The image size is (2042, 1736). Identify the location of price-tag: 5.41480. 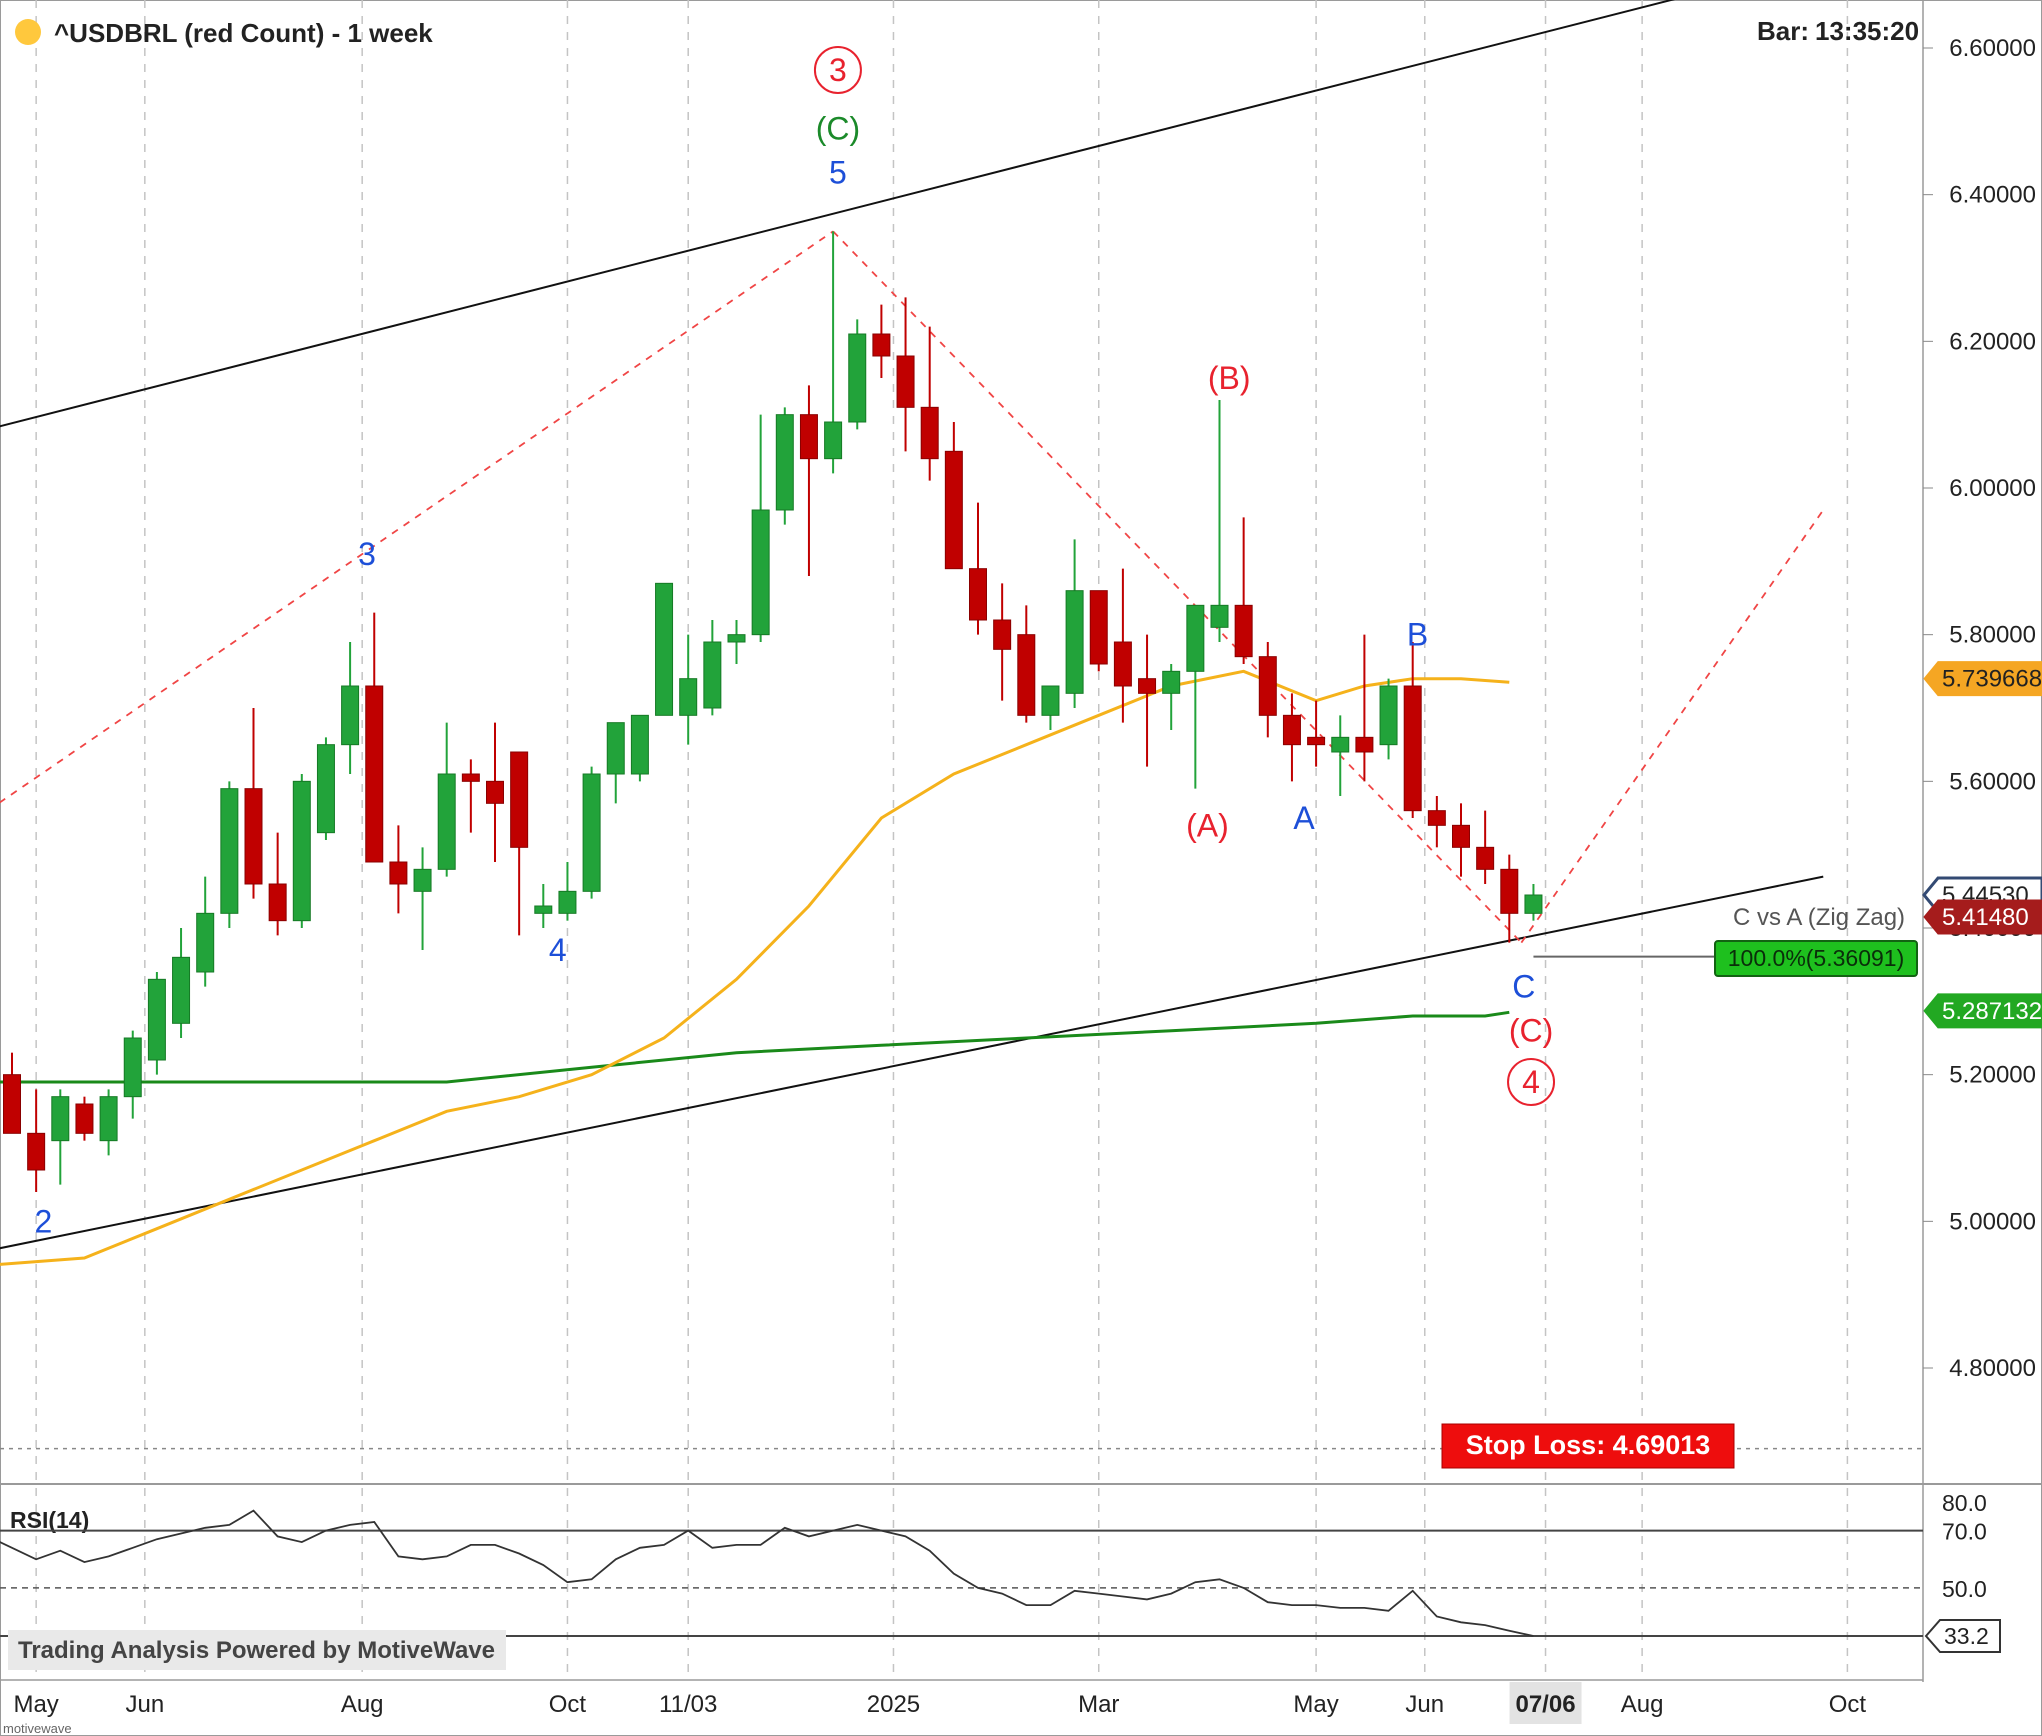
(1982, 917).